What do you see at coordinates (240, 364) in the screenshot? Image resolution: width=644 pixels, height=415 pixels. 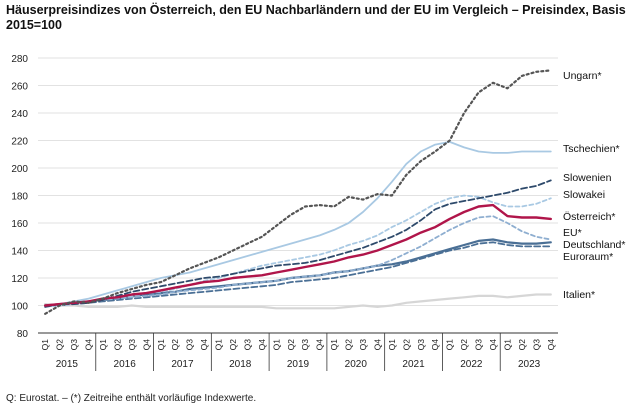 I see `year-label: 2018` at bounding box center [240, 364].